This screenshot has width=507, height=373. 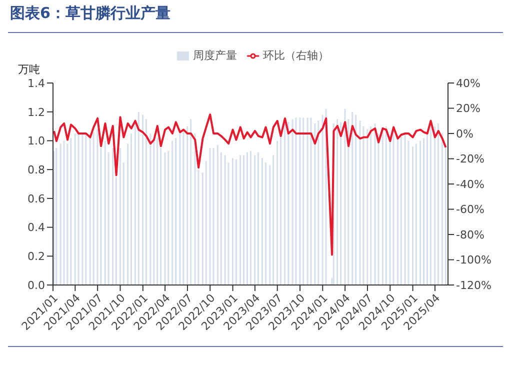 I want to click on y2-tick-label: -60%, so click(x=470, y=209).